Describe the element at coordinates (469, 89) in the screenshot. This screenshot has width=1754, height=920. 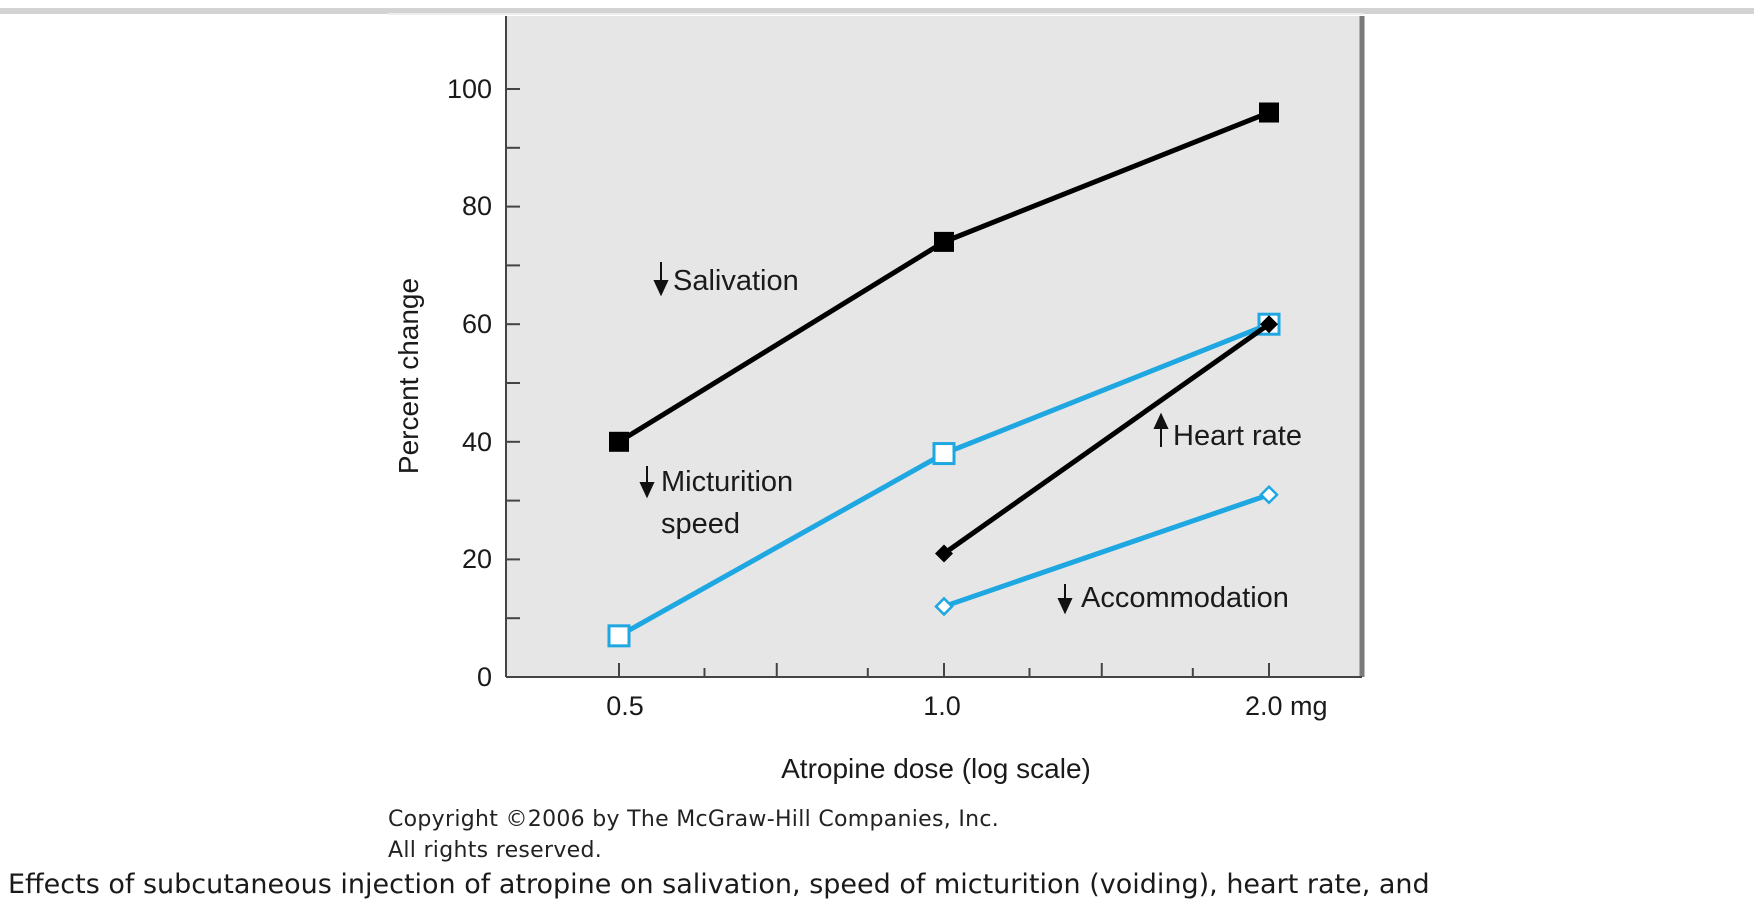
I see `y-tick-label: 100` at that location.